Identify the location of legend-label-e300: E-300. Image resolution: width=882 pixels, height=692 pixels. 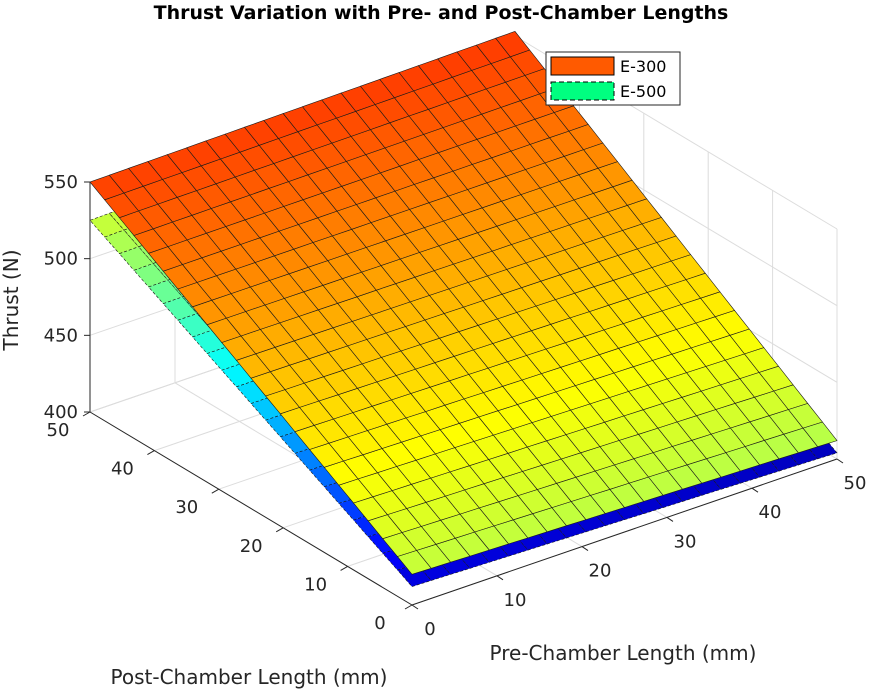
(643, 66).